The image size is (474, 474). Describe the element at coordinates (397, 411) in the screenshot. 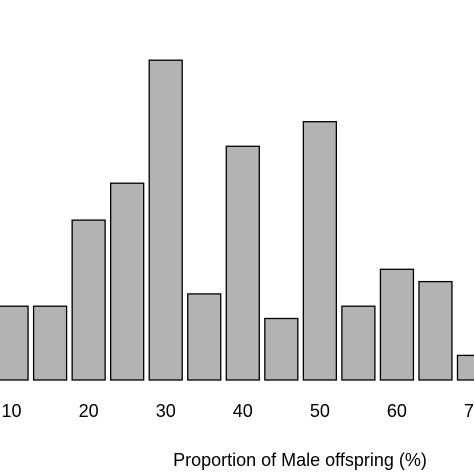

I see `x-tick-label: 60` at that location.